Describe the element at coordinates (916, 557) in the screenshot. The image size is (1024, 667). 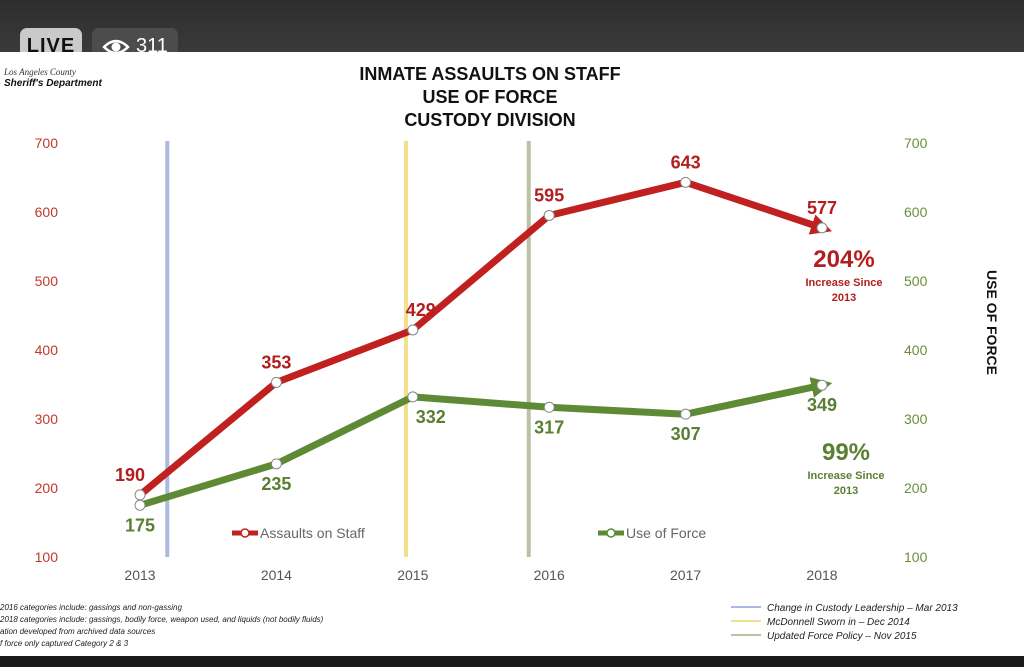
I see `y-tick-right-label: 100` at that location.